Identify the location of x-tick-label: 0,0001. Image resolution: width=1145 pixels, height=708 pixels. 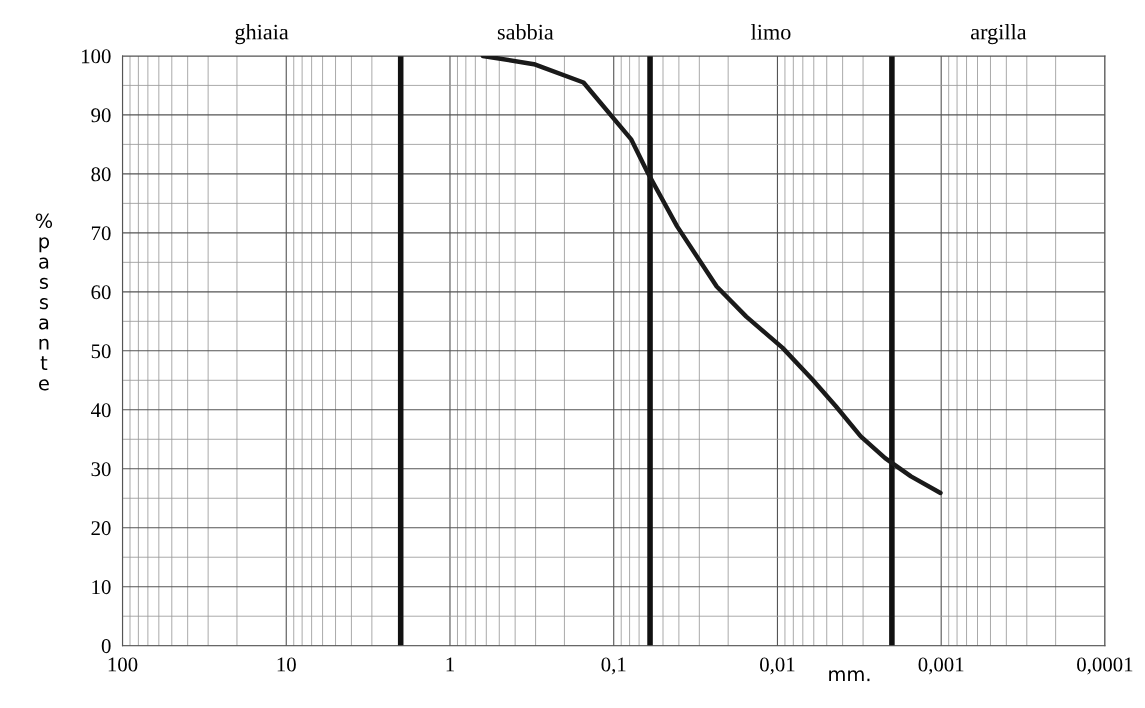
(1105, 666).